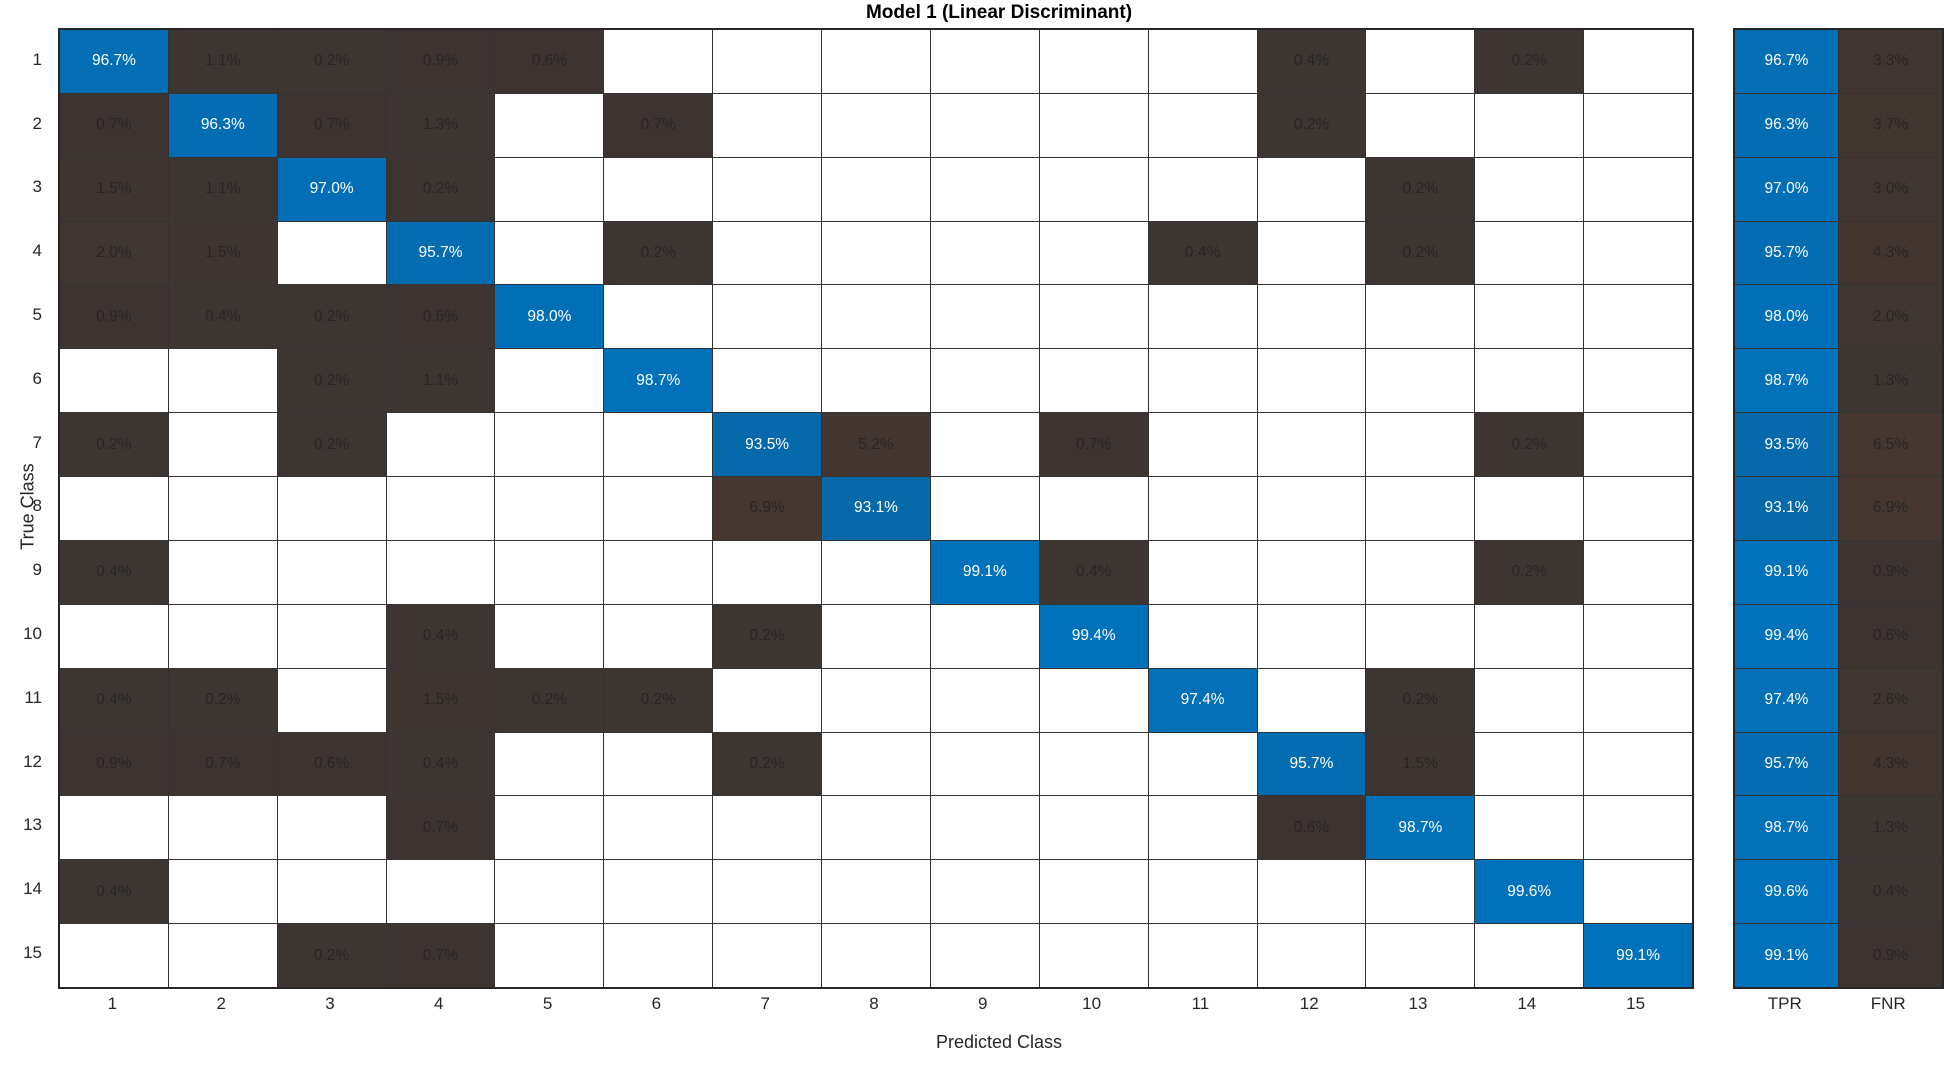 This screenshot has width=1945, height=1075. I want to click on y-tick-label: 6, so click(37, 378).